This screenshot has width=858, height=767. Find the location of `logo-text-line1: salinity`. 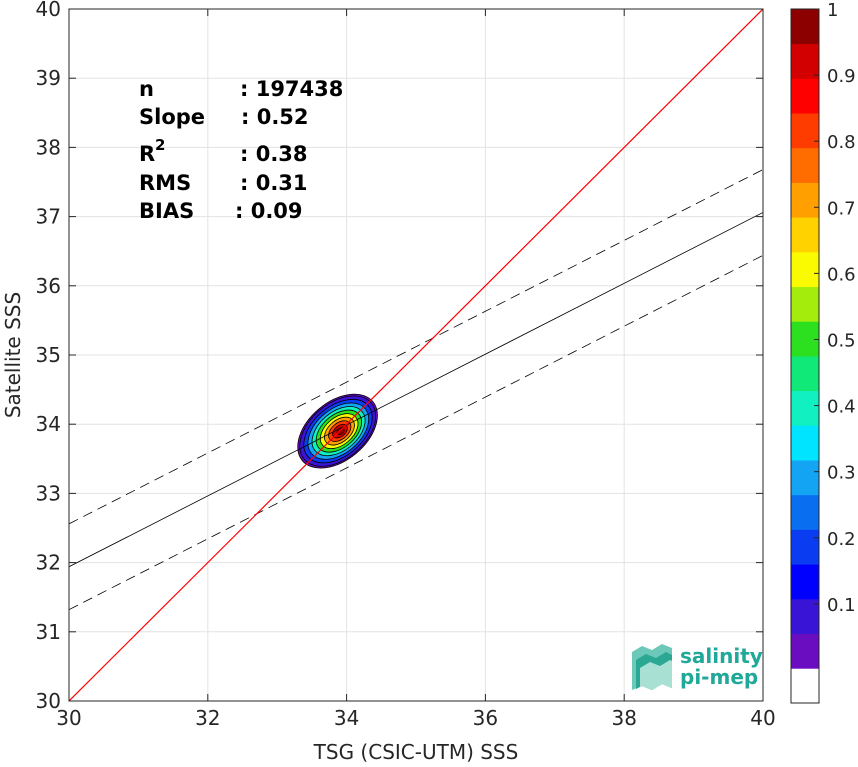

logo-text-line1: salinity is located at coordinates (721, 656).